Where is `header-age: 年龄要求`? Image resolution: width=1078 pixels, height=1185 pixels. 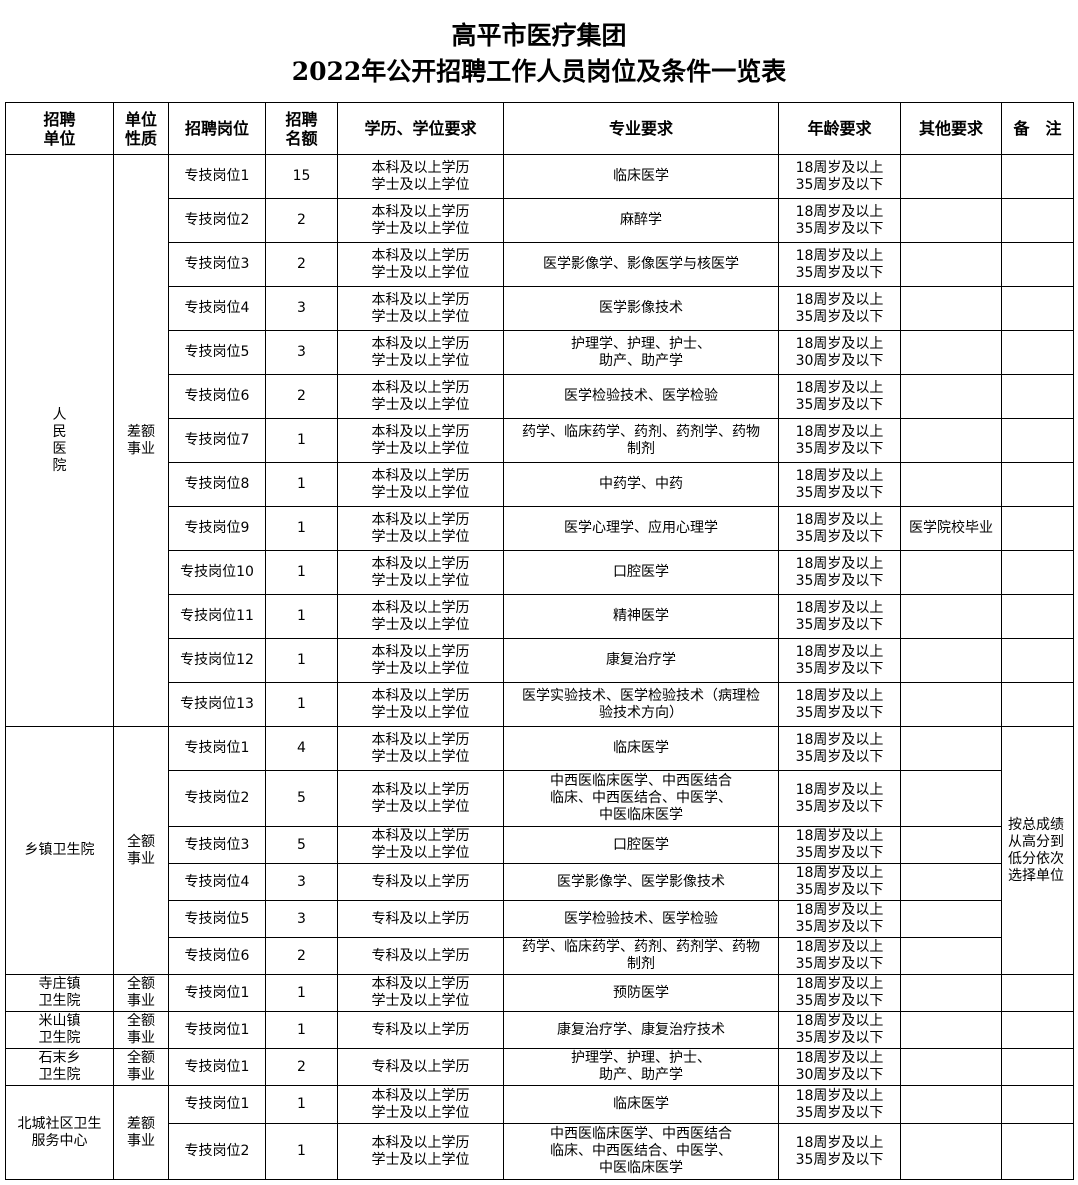
header-age: 年龄要求 is located at coordinates (839, 128).